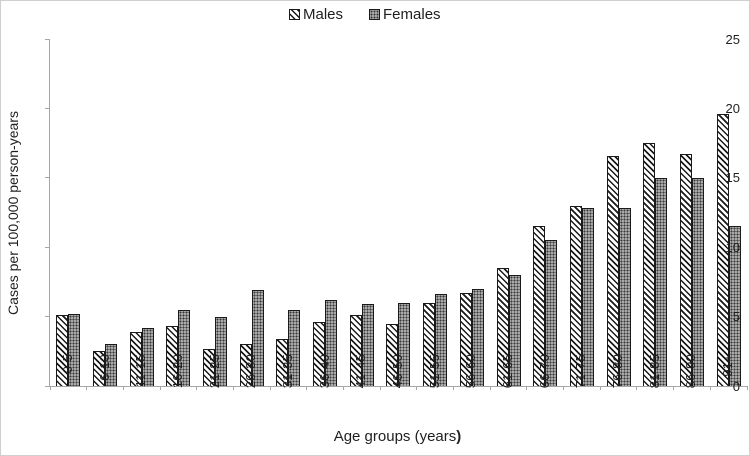 The width and height of the screenshot is (750, 456). I want to click on x-tick-label-66-70: 66-70, so click(544, 371).